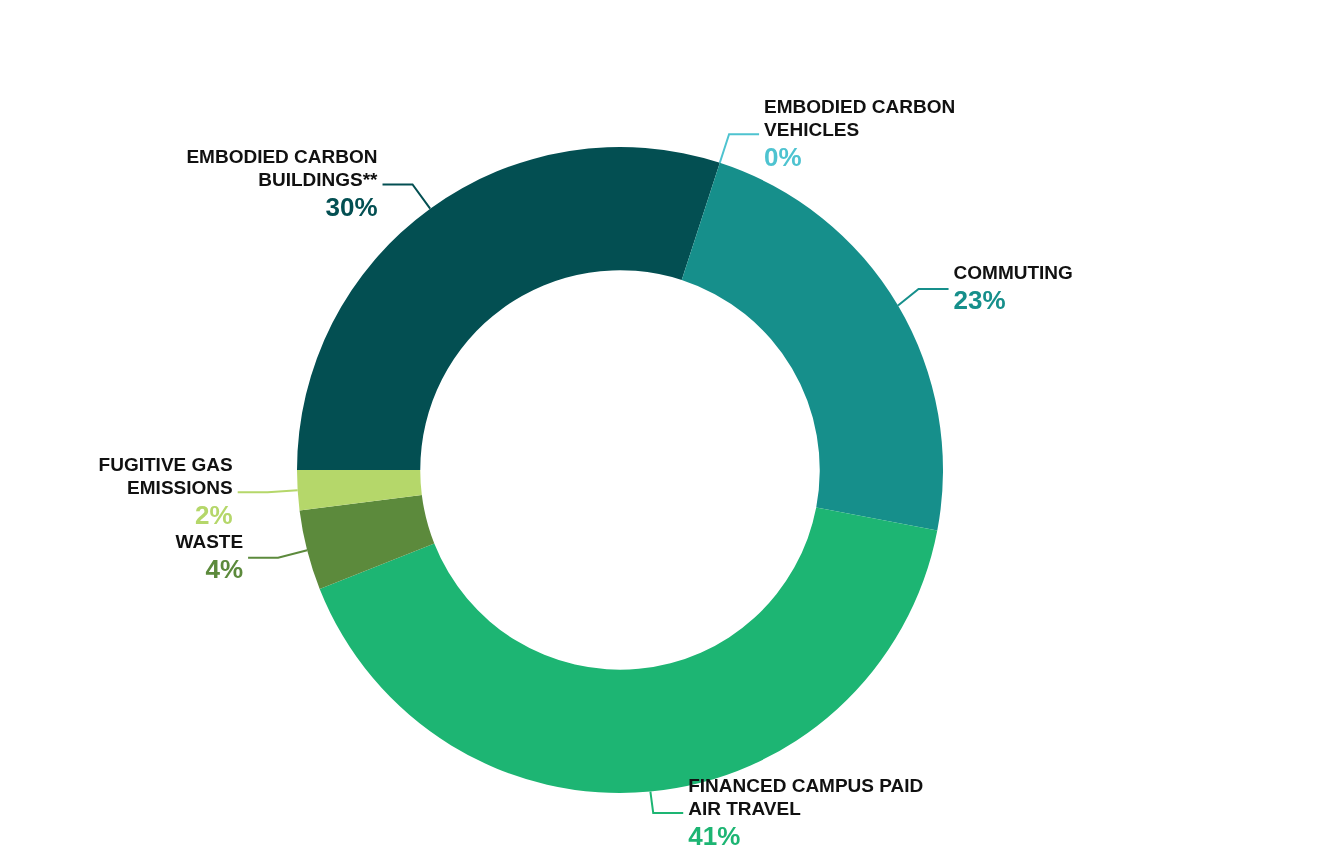  Describe the element at coordinates (783, 157) in the screenshot. I see `text: 0%` at that location.